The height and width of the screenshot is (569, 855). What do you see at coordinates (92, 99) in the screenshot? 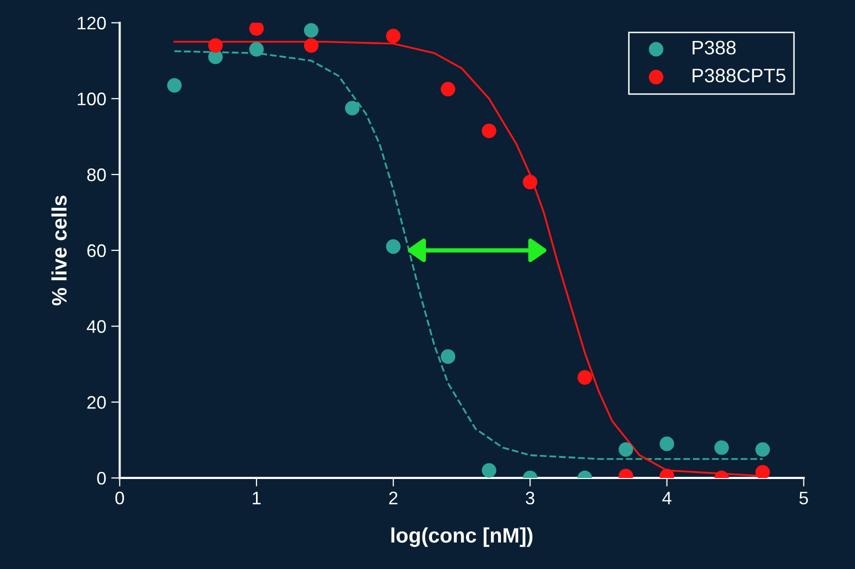
I see `y-tick-label: 100` at bounding box center [92, 99].